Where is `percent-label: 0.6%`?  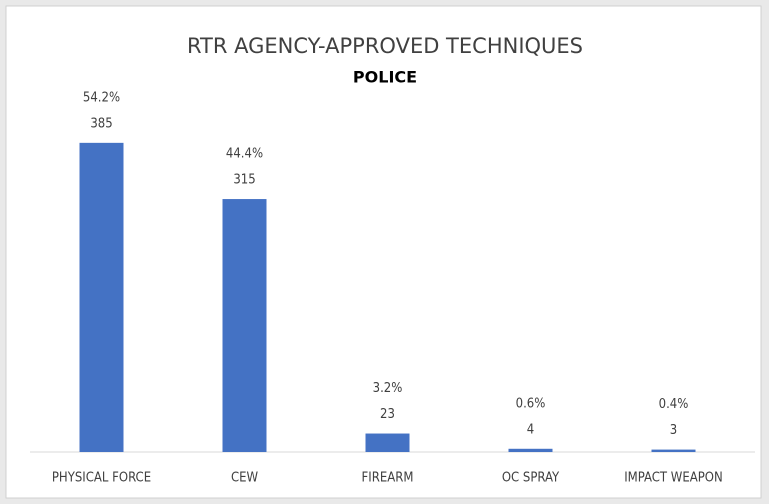
percent-label: 0.6% is located at coordinates (531, 403).